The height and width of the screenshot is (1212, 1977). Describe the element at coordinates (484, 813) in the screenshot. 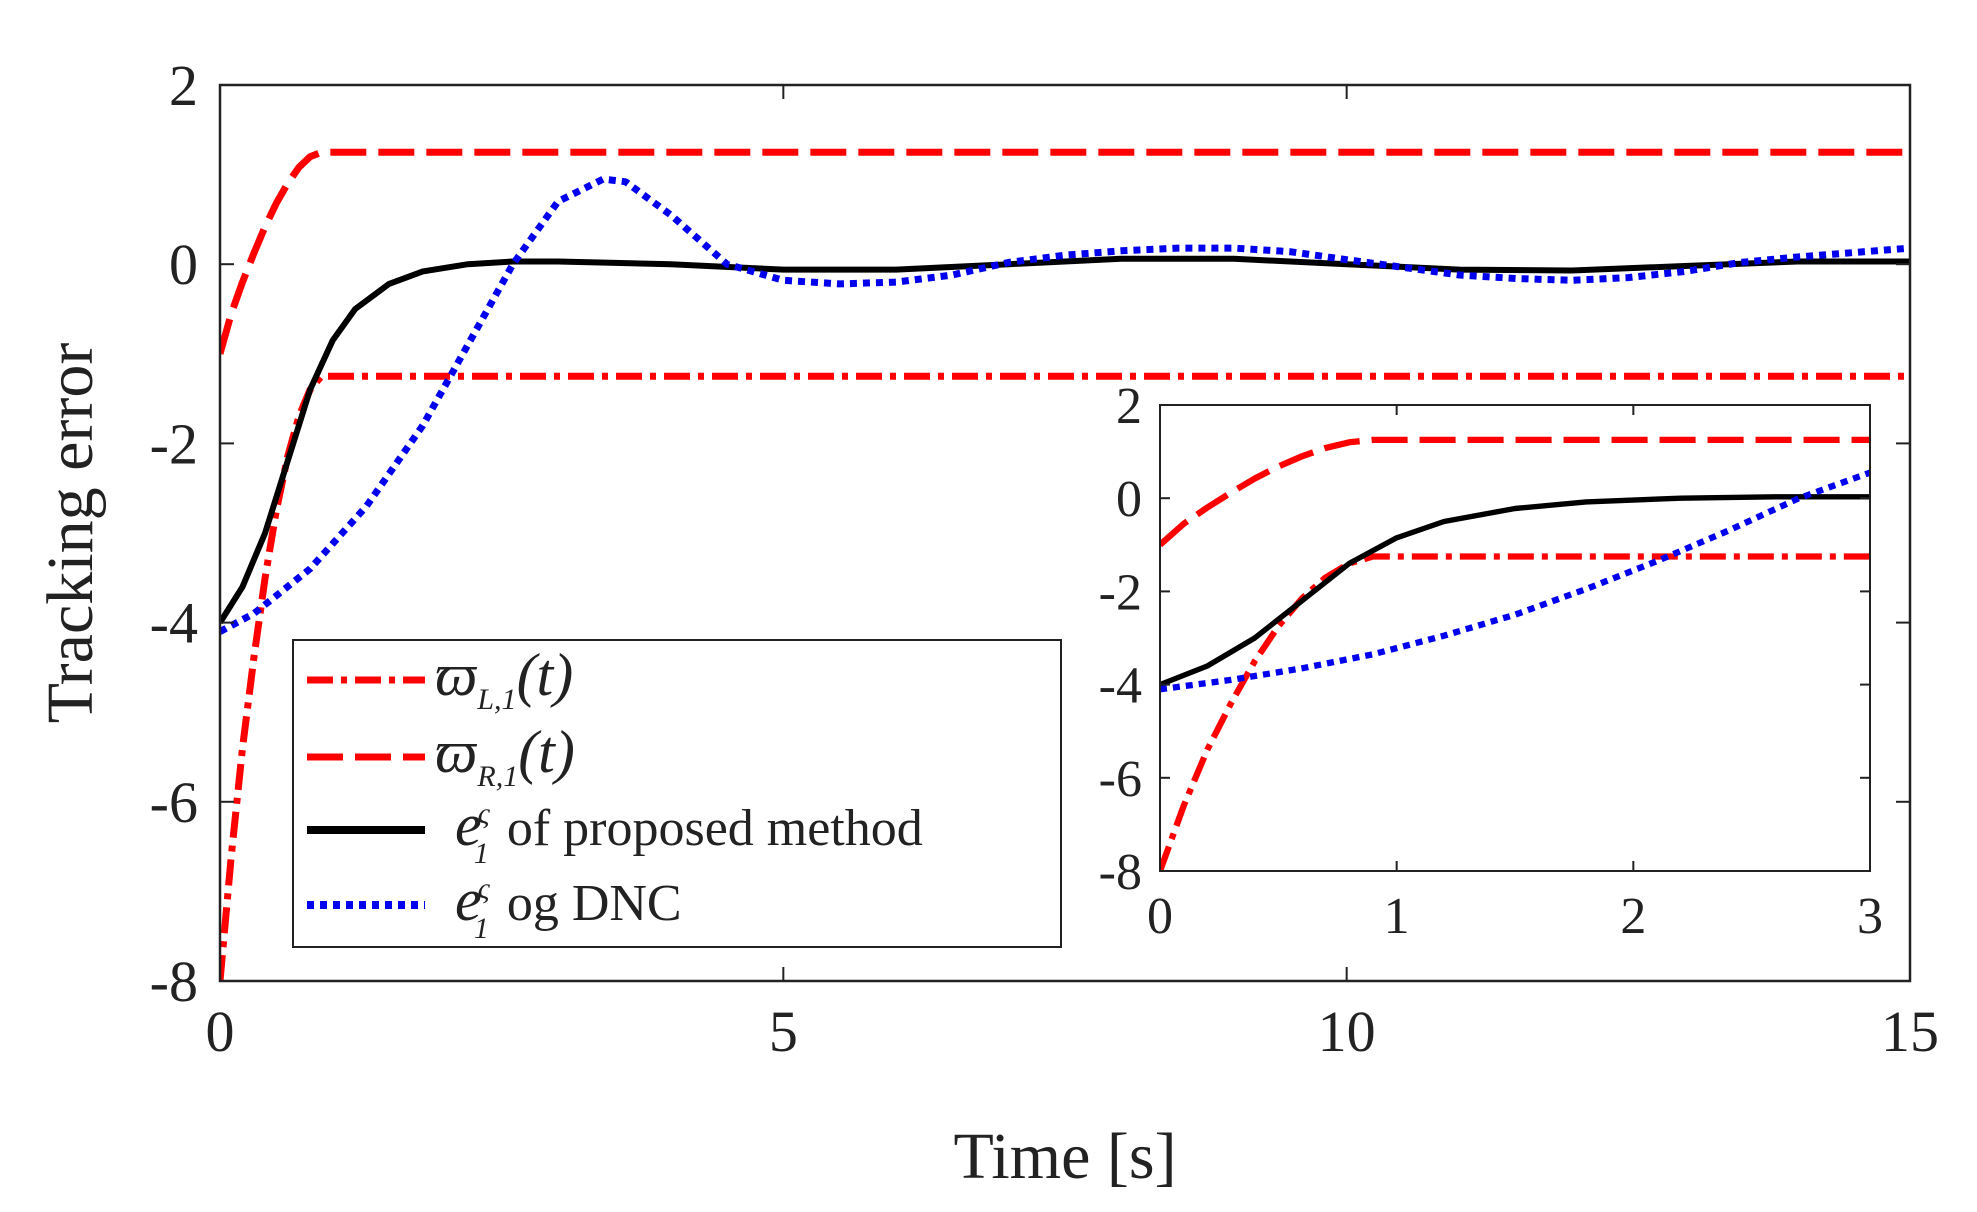

I see `legend-superscript-proposed: ς` at that location.